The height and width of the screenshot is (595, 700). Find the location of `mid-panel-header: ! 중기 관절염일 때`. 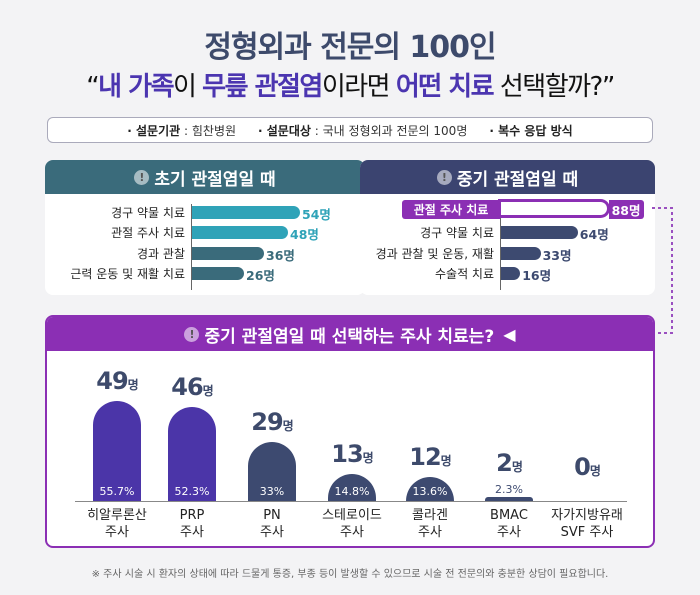

mid-panel-header: ! 중기 관절염일 때 is located at coordinates (507, 177).